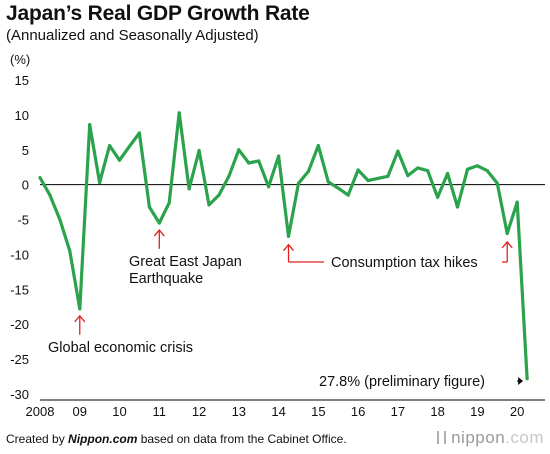 This screenshot has width=550, height=454. What do you see at coordinates (120, 348) in the screenshot?
I see `annotation-global-crisis: Global economic crisis` at bounding box center [120, 348].